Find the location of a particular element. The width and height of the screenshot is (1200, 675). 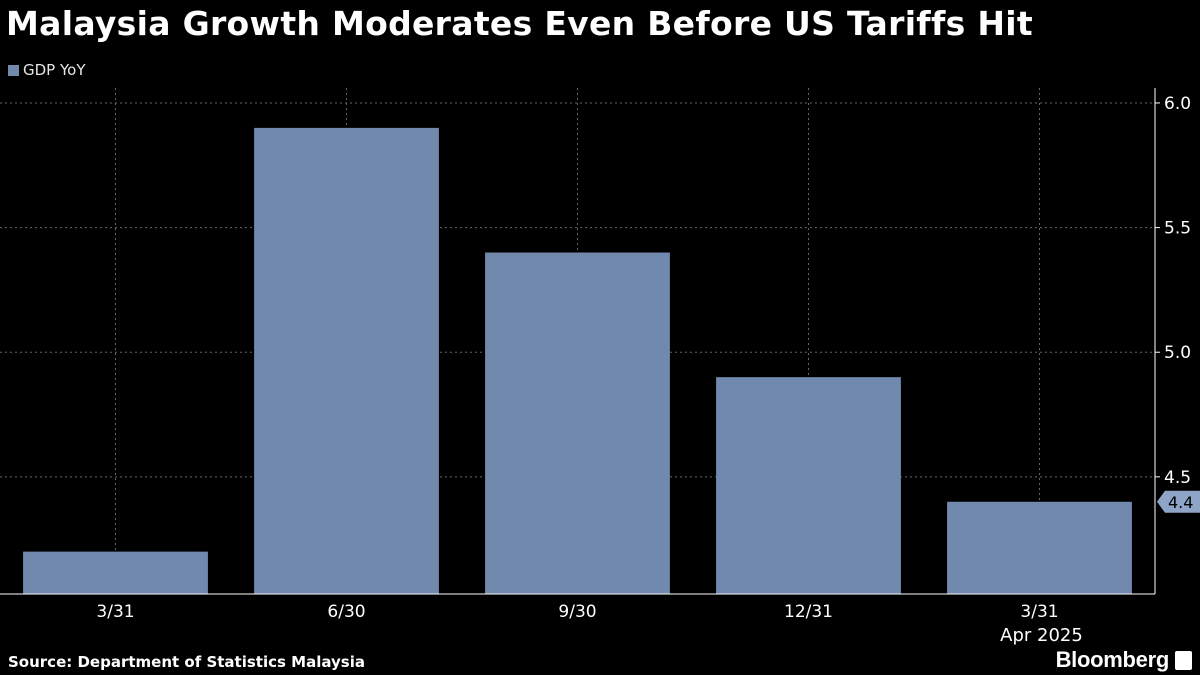

legend-swatch is located at coordinates (13, 70).